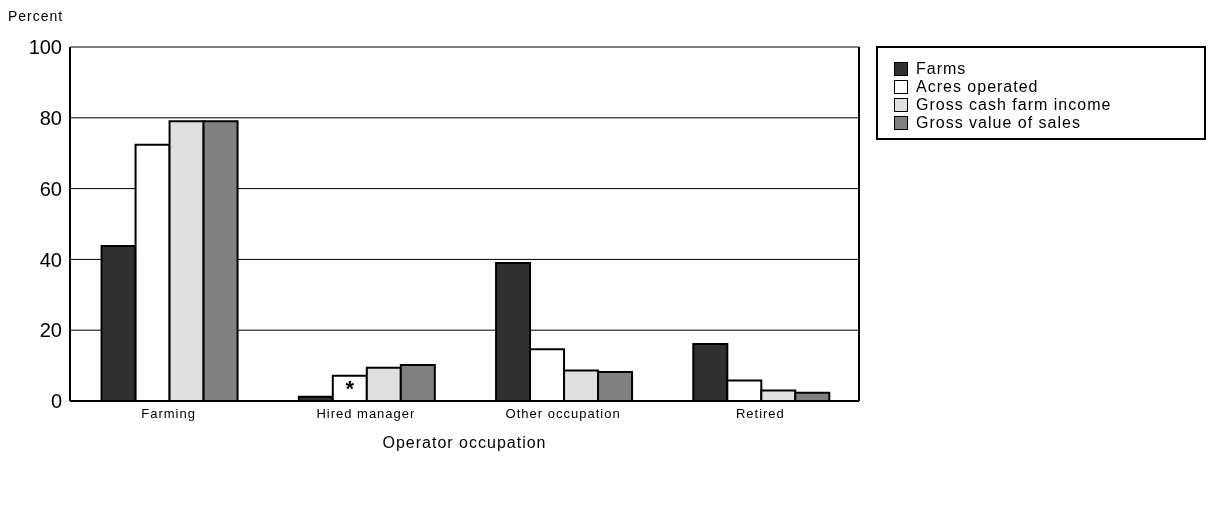  I want to click on x-tick-label: Farming, so click(168, 414).